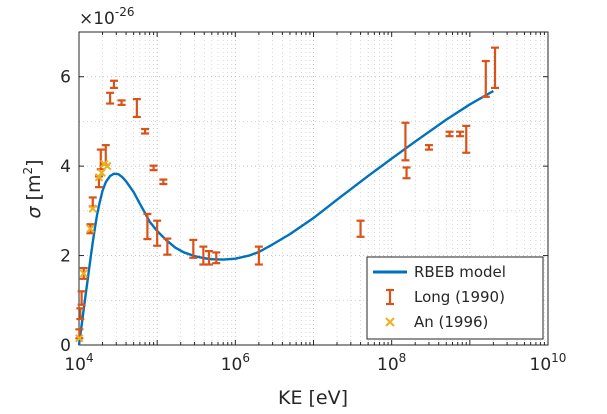 The width and height of the screenshot is (607, 414). I want to click on x-tick-exp: 8, so click(403, 358).